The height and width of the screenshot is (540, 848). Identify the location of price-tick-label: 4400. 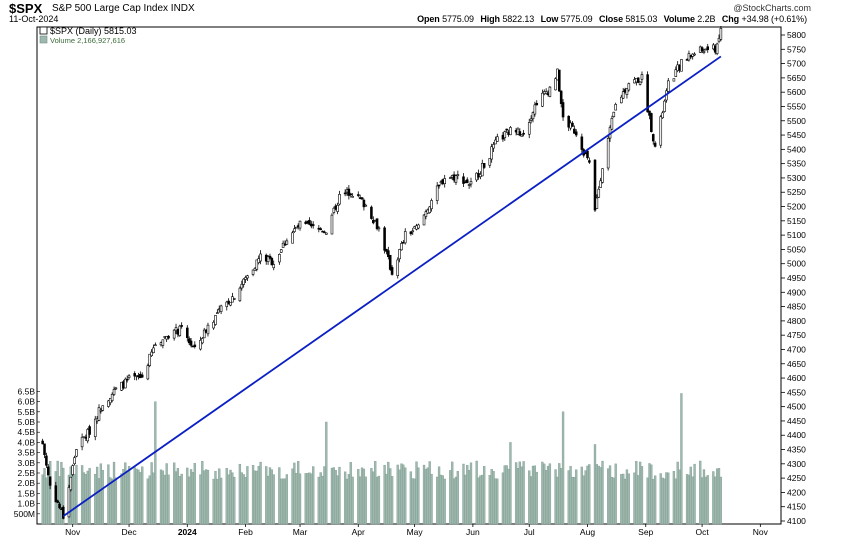
(796, 435).